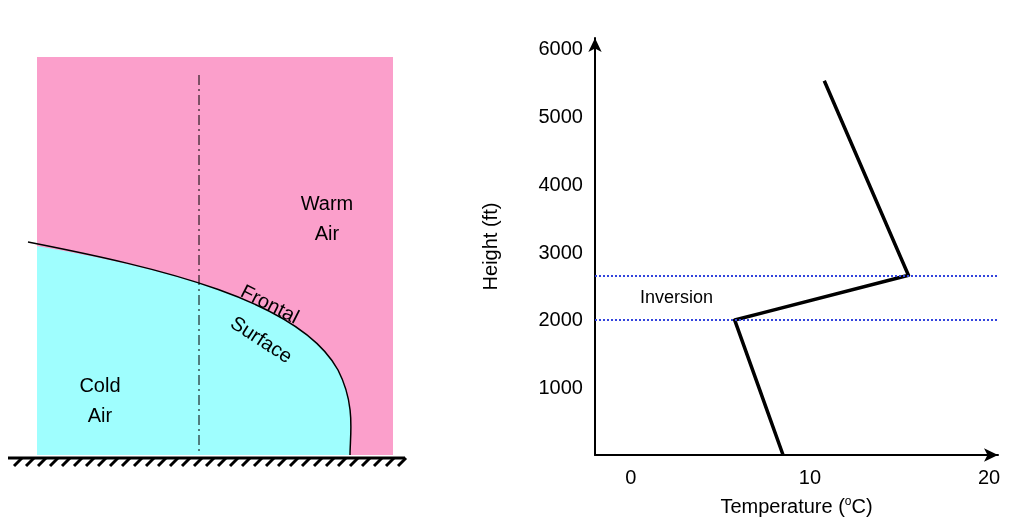  What do you see at coordinates (560, 319) in the screenshot?
I see `y-tick-label: 2000` at bounding box center [560, 319].